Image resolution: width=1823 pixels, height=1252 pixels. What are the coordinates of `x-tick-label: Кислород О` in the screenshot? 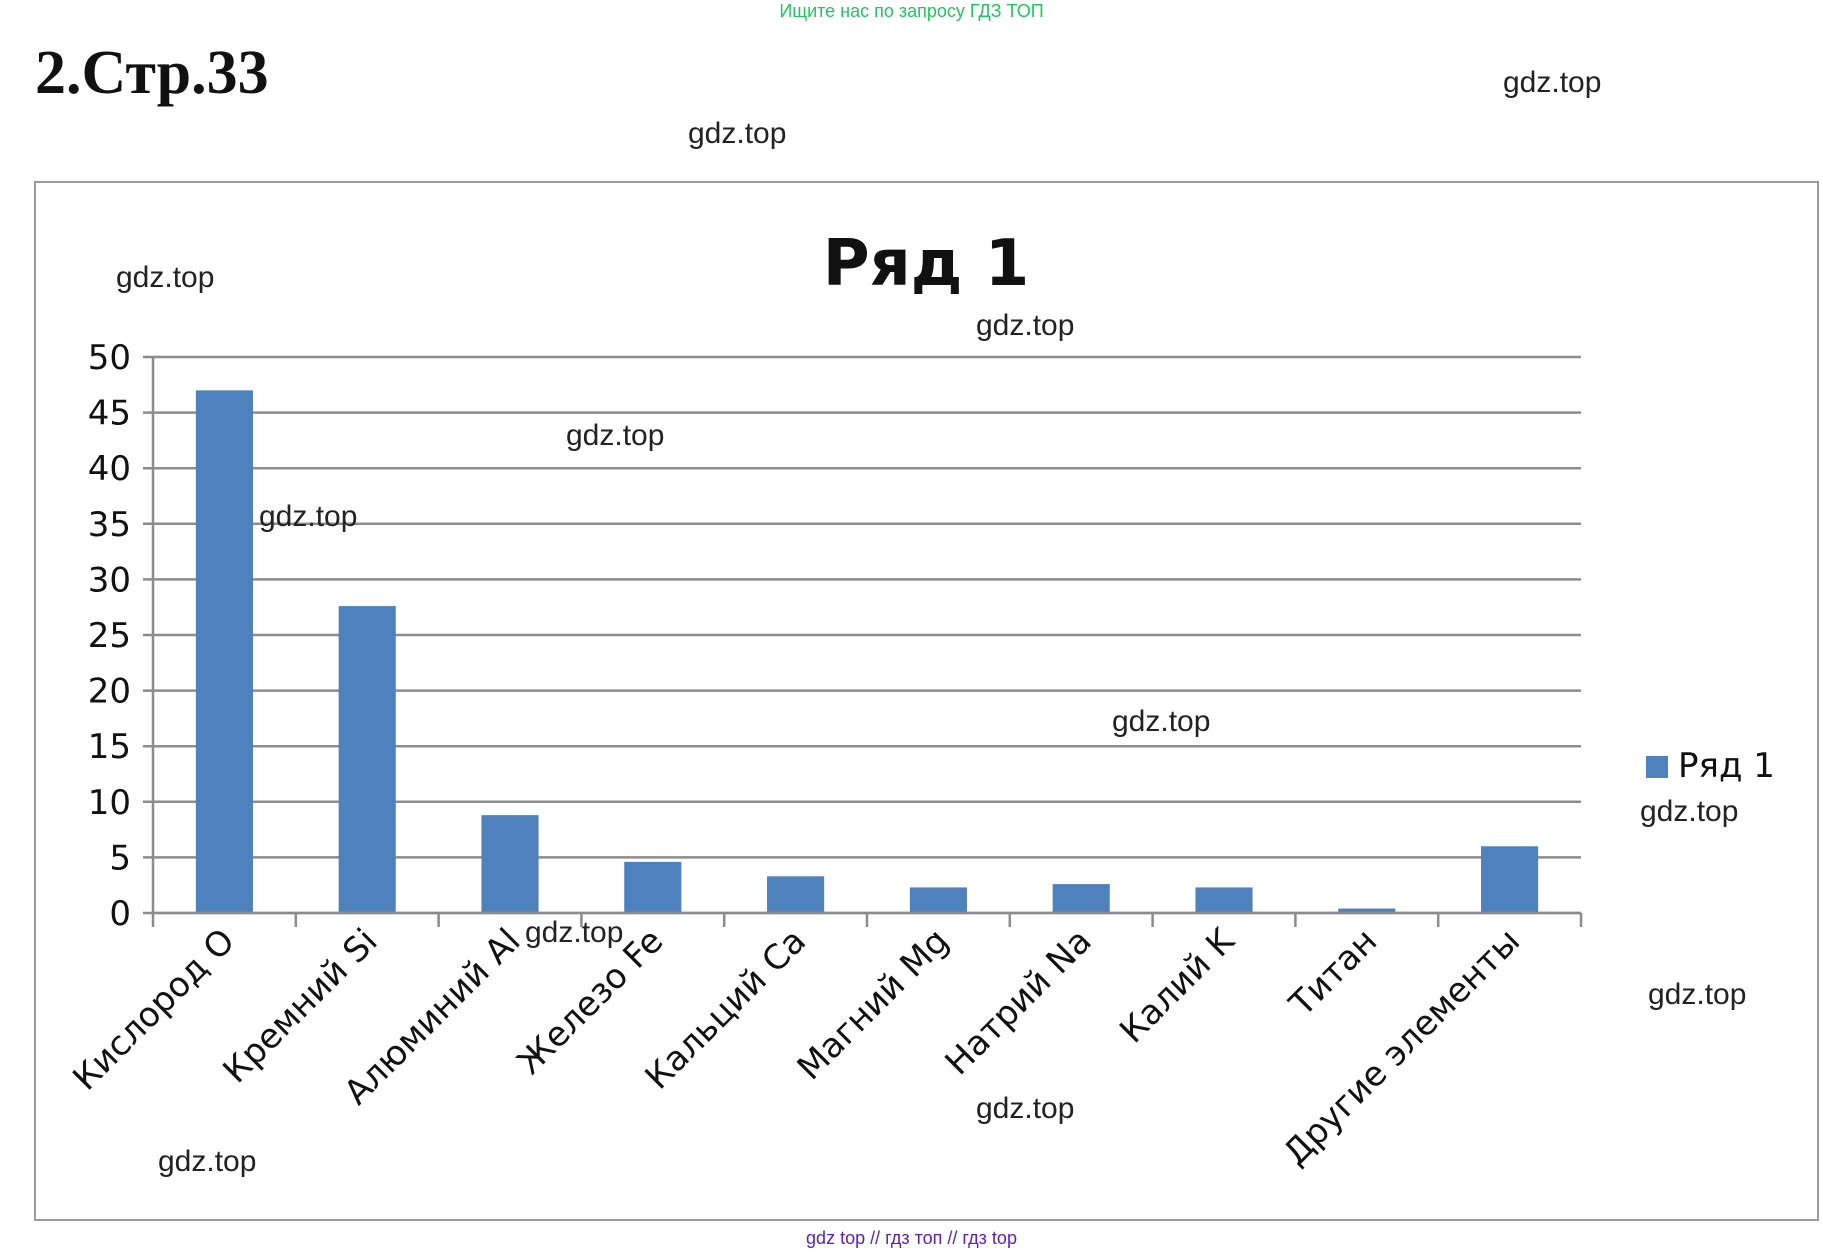 It's located at (153, 1009).